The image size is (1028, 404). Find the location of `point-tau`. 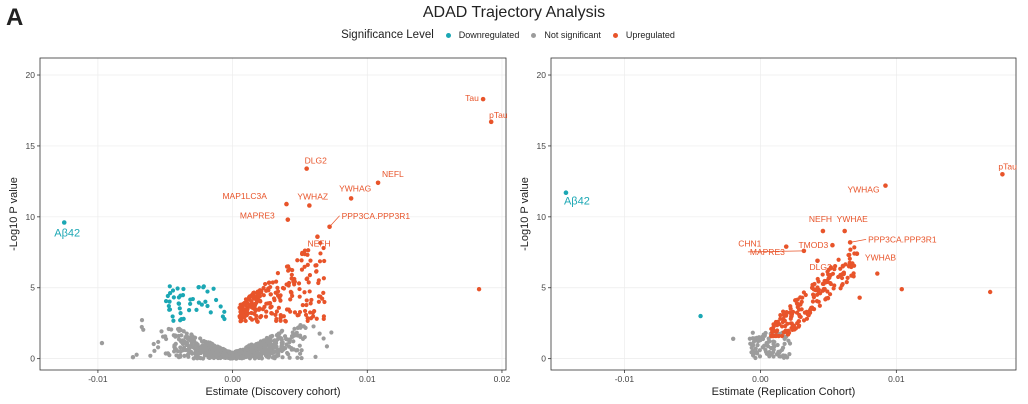

point-tau is located at coordinates (483, 99).